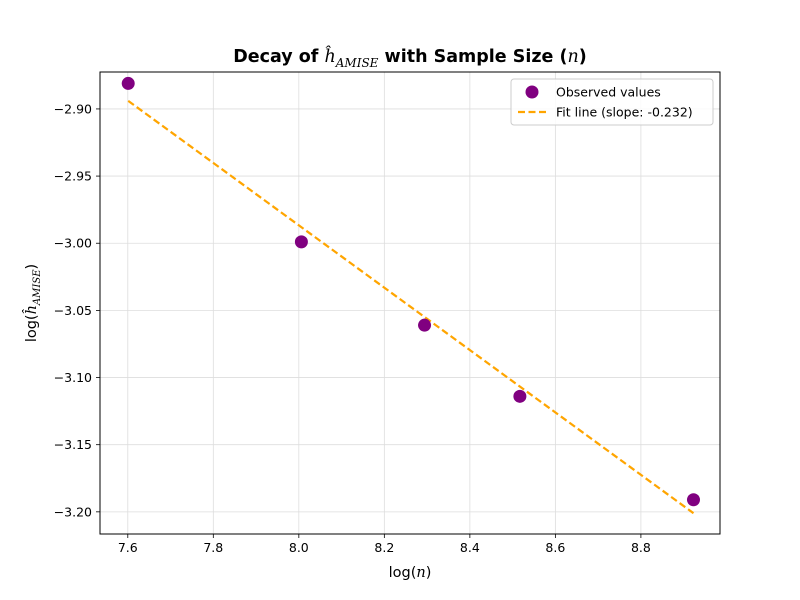 The image size is (800, 600). Describe the element at coordinates (213, 547) in the screenshot. I see `x-tick-label: 7.8` at that location.